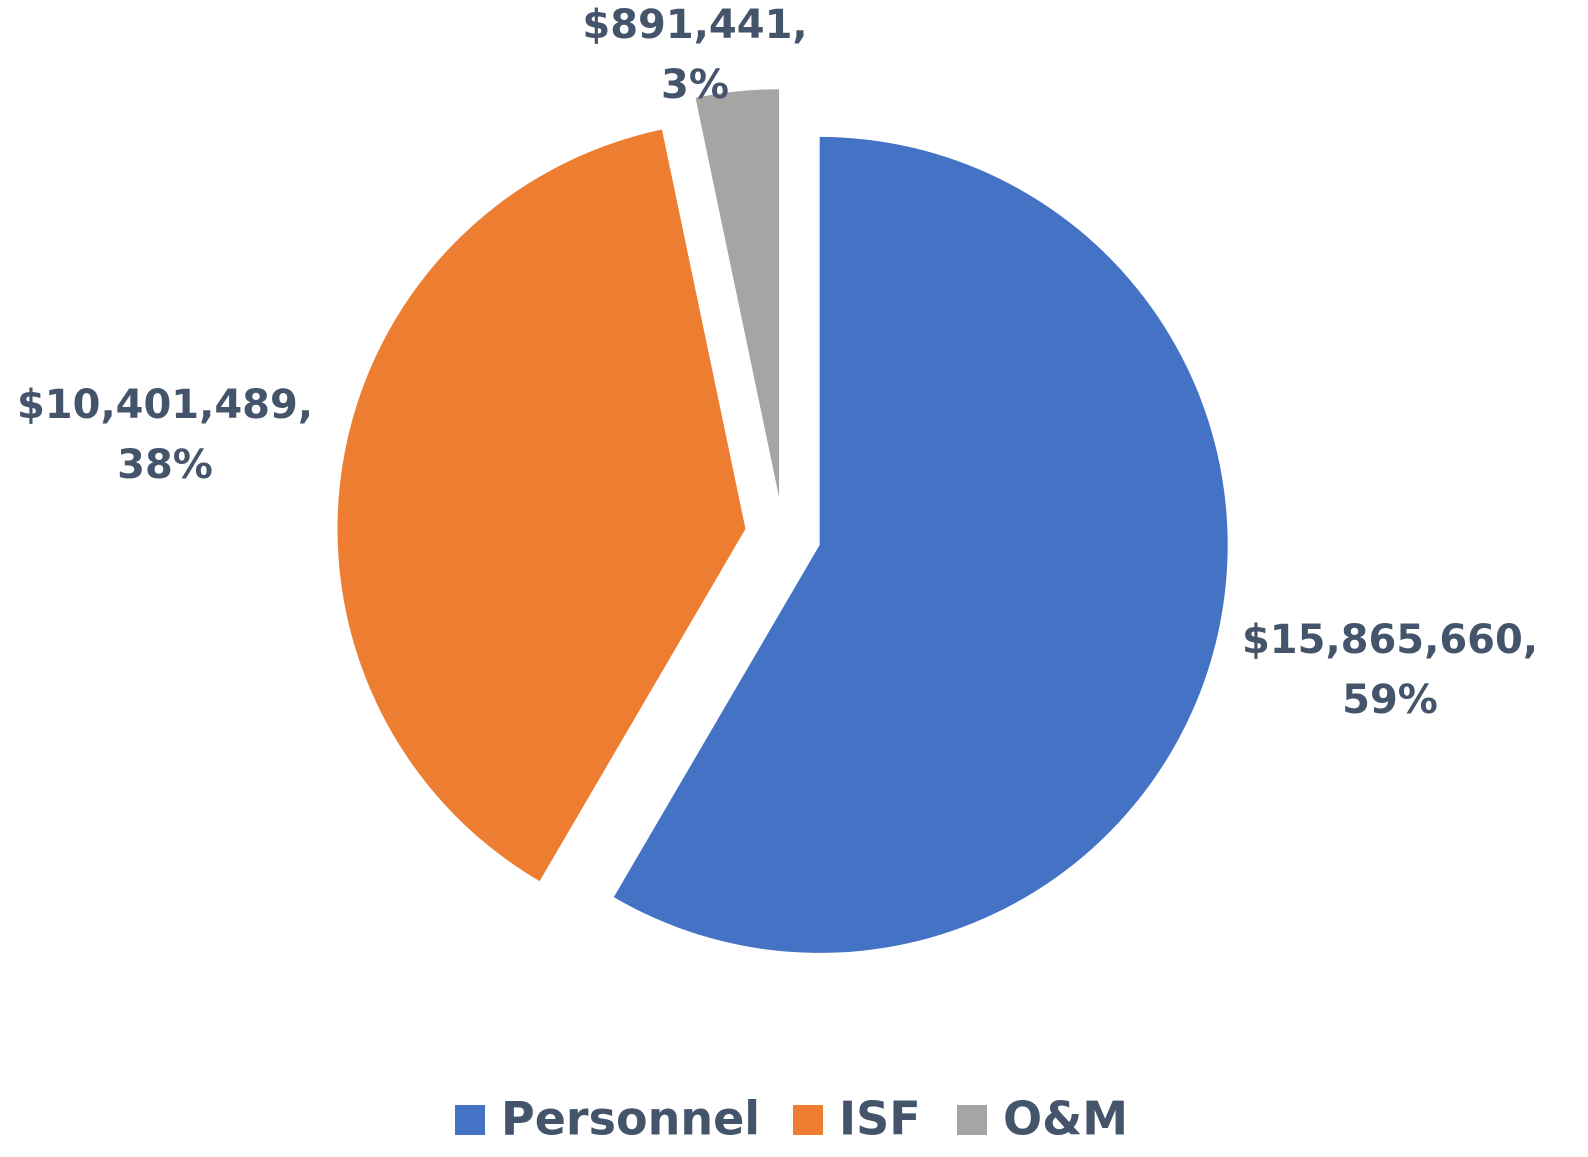 This screenshot has width=1588, height=1157. I want to click on data-label: $891,441, 3%, so click(695, 55).